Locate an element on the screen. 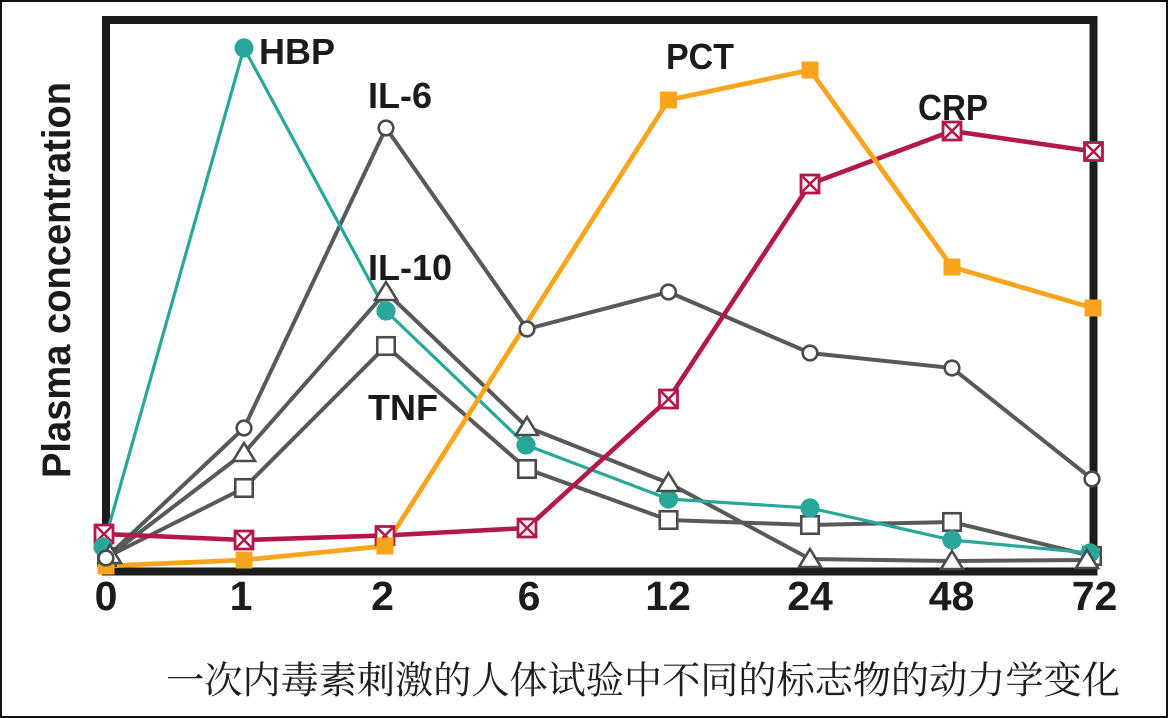 The image size is (1168, 718). svg-text: IL-6 is located at coordinates (400, 95).